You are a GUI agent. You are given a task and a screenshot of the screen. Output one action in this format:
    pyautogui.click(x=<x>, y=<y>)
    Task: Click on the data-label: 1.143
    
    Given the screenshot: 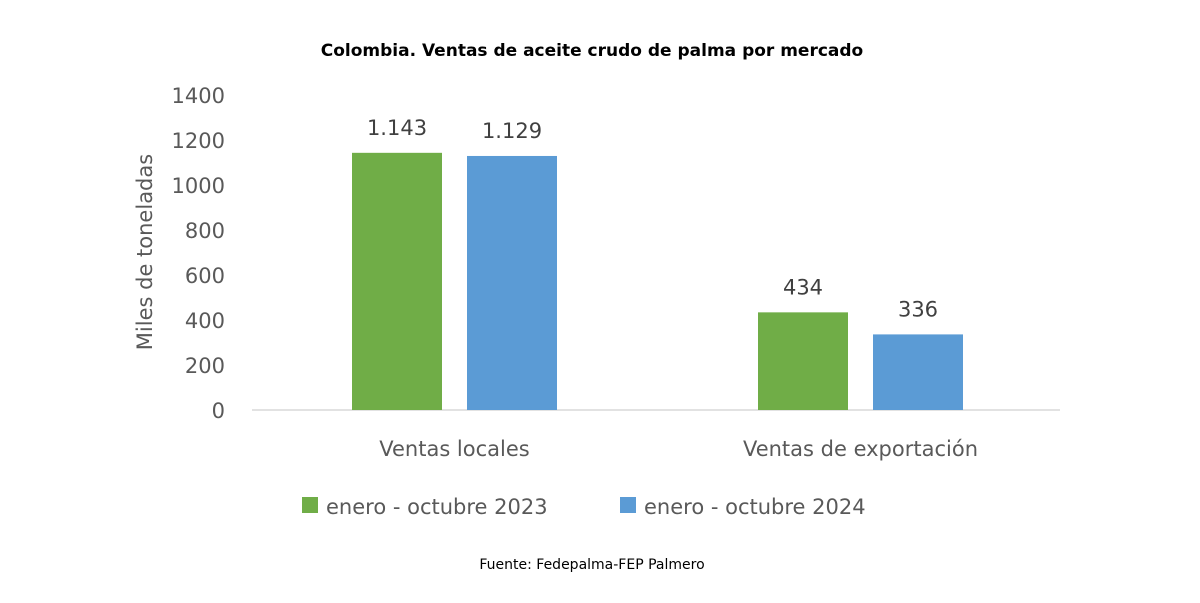 What is the action you would take?
    pyautogui.click(x=397, y=128)
    